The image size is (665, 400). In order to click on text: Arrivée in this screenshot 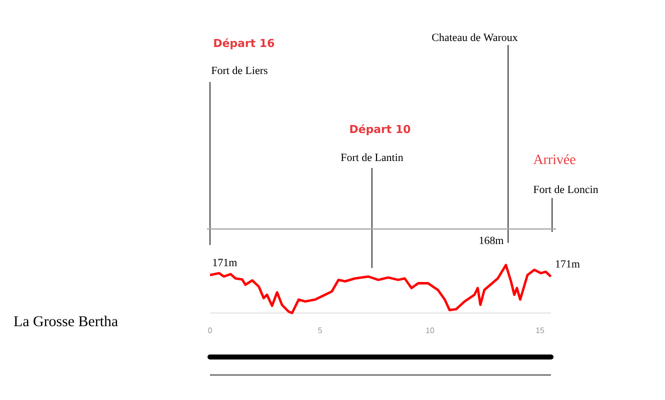, I will do `click(554, 159)`.